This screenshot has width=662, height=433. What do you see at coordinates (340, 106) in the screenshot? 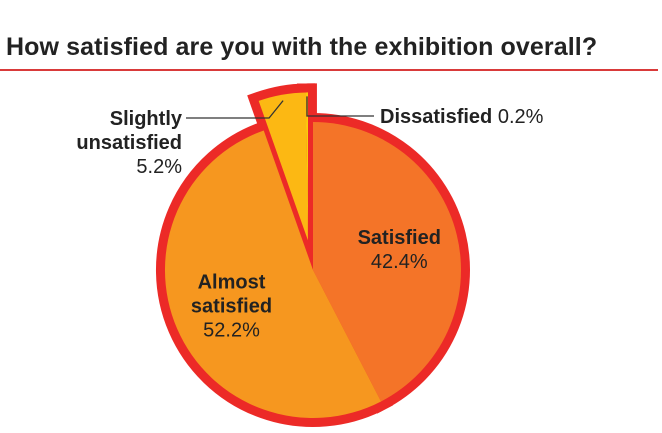
I see `leader-line-dissatisfied` at bounding box center [340, 106].